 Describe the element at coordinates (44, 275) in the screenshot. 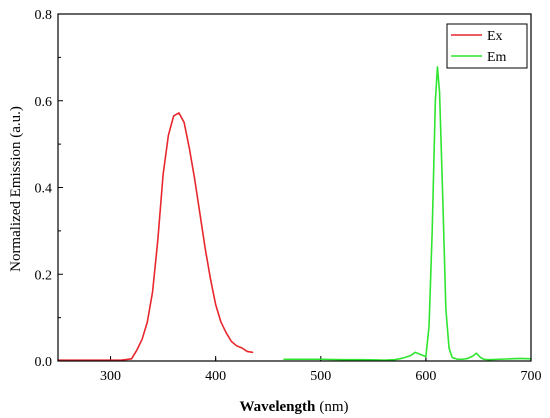

I see `y-tick-label-1: 0.2` at that location.